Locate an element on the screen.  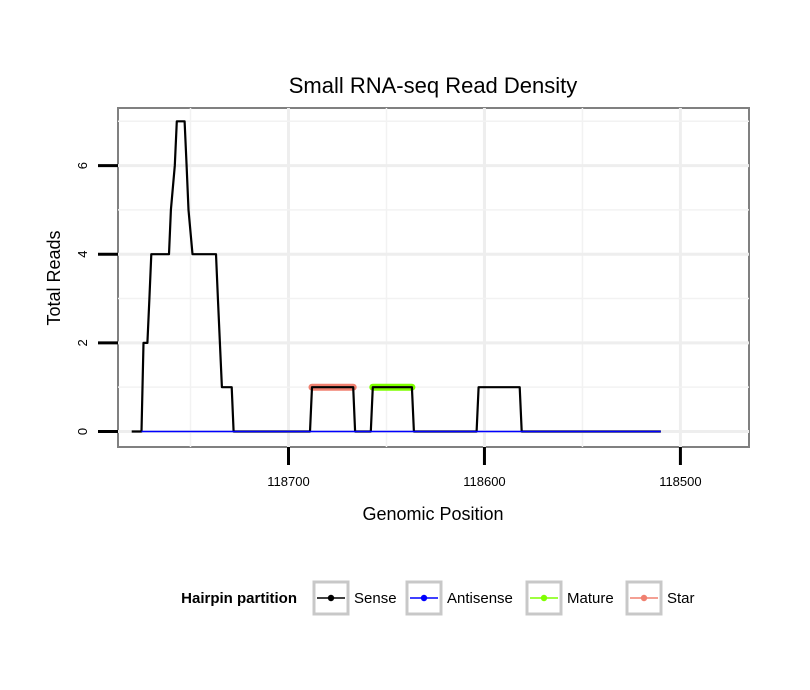
legend-label-star: Star is located at coordinates (681, 598).